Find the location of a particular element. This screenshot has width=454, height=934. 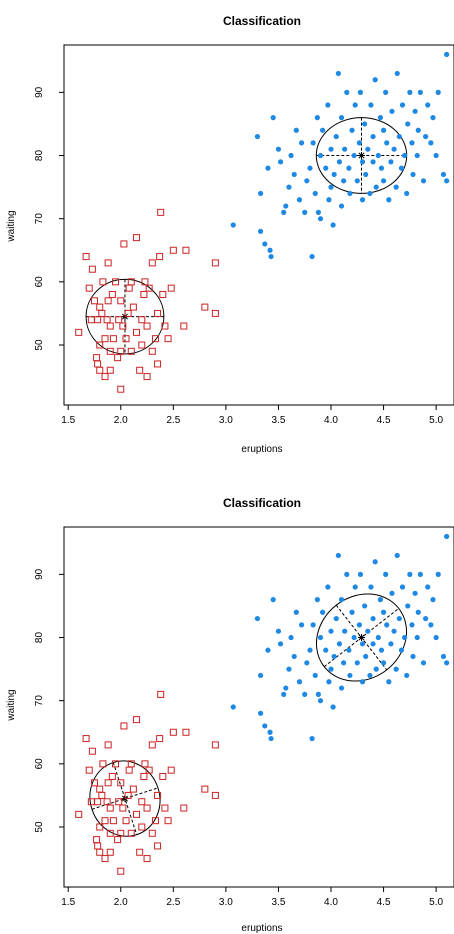

y-tick-label: 60 is located at coordinates (39, 764).